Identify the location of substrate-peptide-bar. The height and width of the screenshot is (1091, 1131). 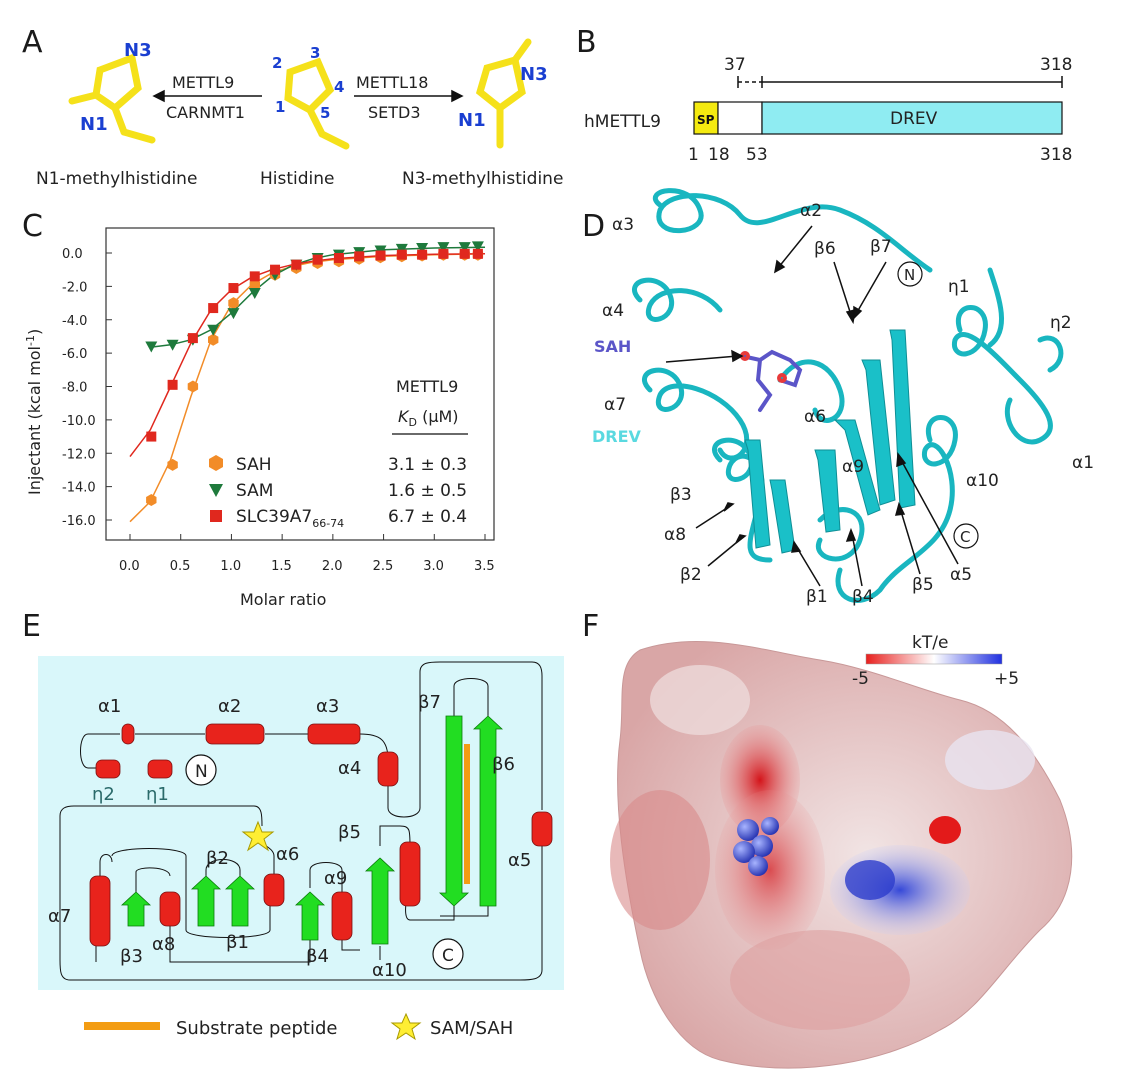
(467, 814).